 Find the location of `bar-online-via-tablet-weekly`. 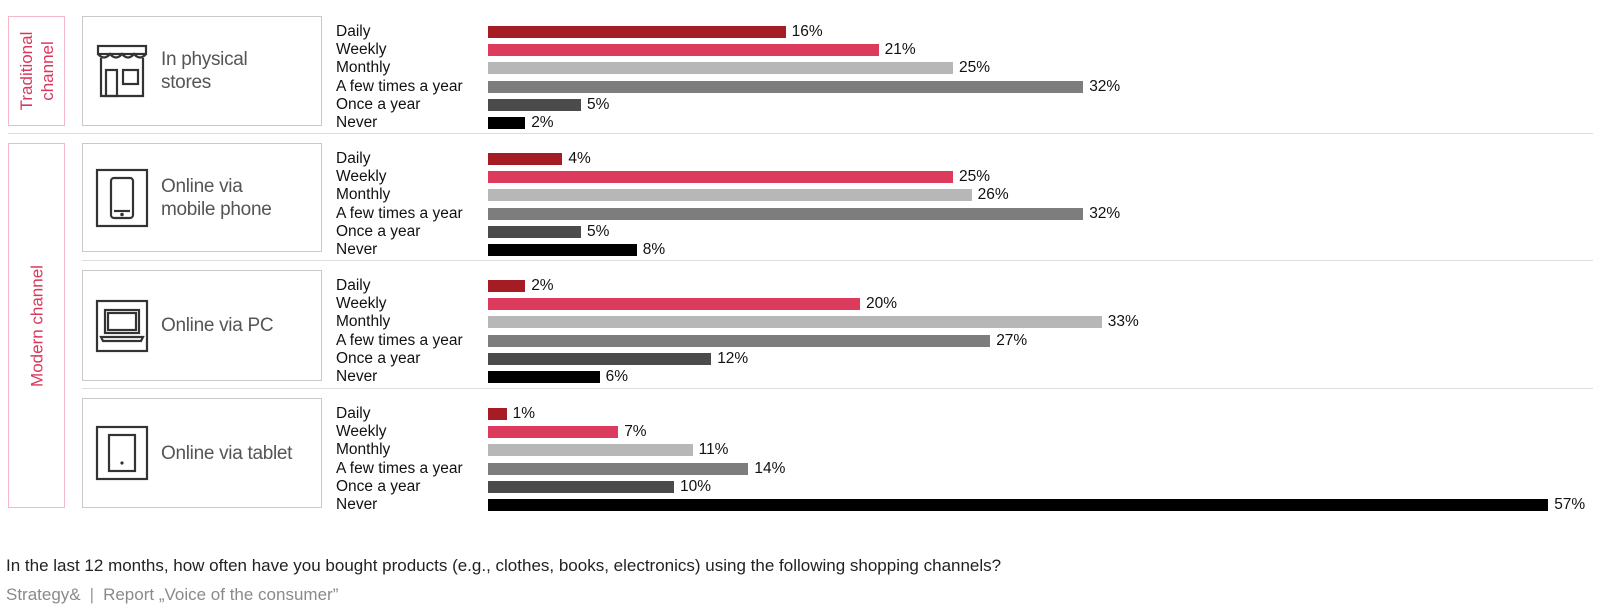

bar-online-via-tablet-weekly is located at coordinates (553, 432).